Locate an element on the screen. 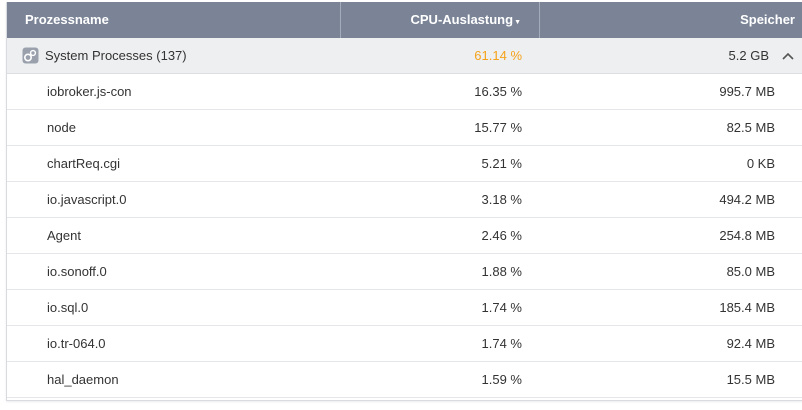 The width and height of the screenshot is (802, 410). process-cpu: 3.18 % is located at coordinates (501, 199).